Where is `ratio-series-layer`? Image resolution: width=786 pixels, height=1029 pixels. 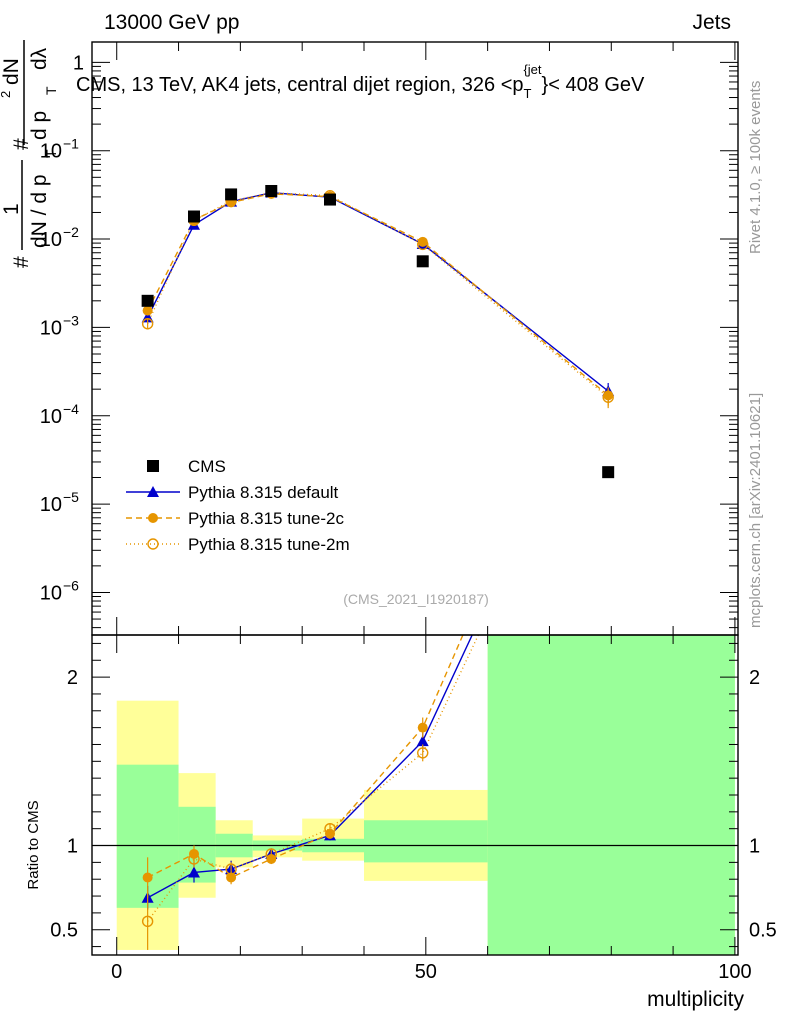
ratio-series-layer is located at coordinates (310, 792).